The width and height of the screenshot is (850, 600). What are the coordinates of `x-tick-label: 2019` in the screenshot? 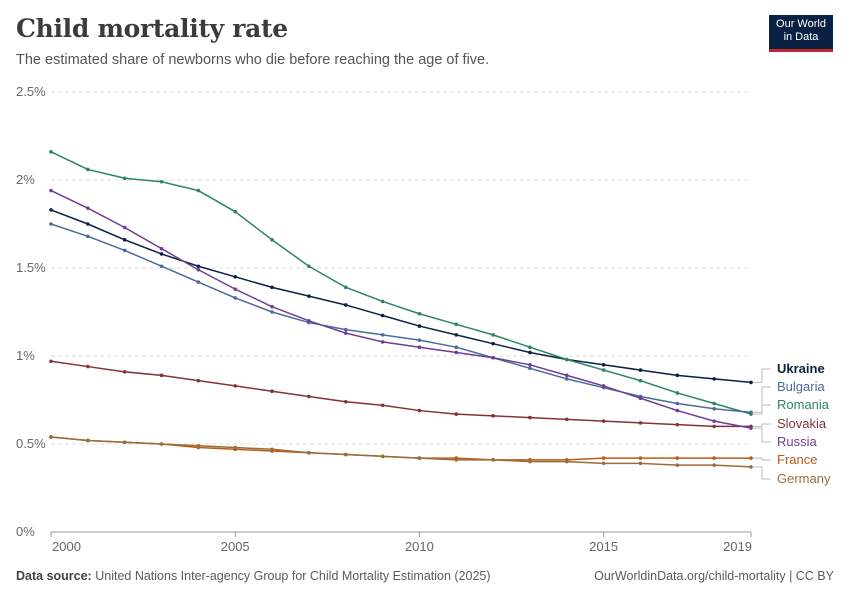 It's located at (737, 546).